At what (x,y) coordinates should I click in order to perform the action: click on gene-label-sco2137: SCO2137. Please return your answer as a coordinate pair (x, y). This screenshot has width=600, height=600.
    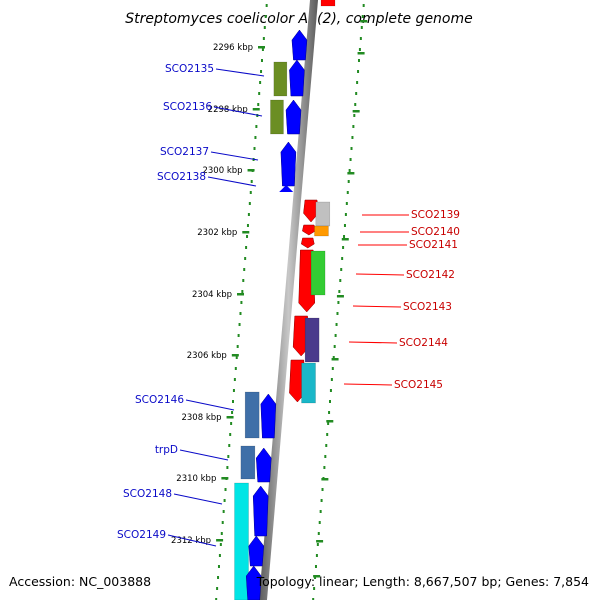
    Looking at the image, I should click on (184, 152).